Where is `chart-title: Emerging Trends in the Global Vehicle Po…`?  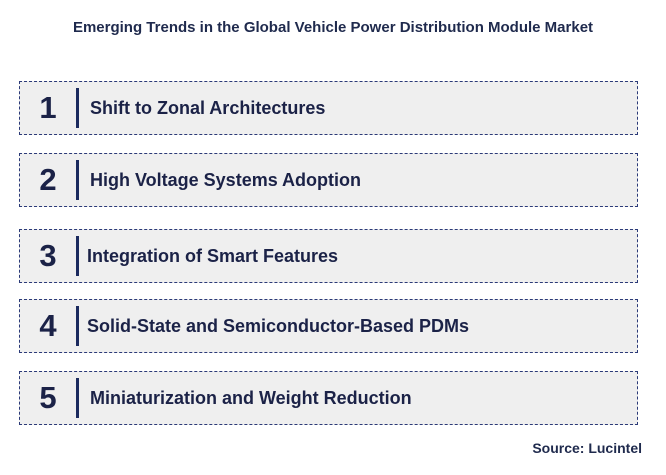
chart-title: Emerging Trends in the Global Vehicle Po… is located at coordinates (333, 27).